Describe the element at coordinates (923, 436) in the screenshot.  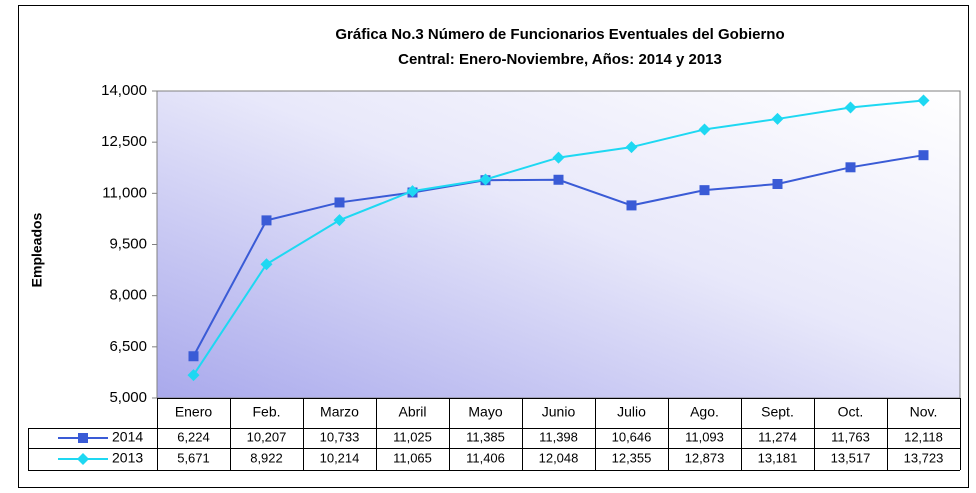
I see `table-value: 12,118` at that location.